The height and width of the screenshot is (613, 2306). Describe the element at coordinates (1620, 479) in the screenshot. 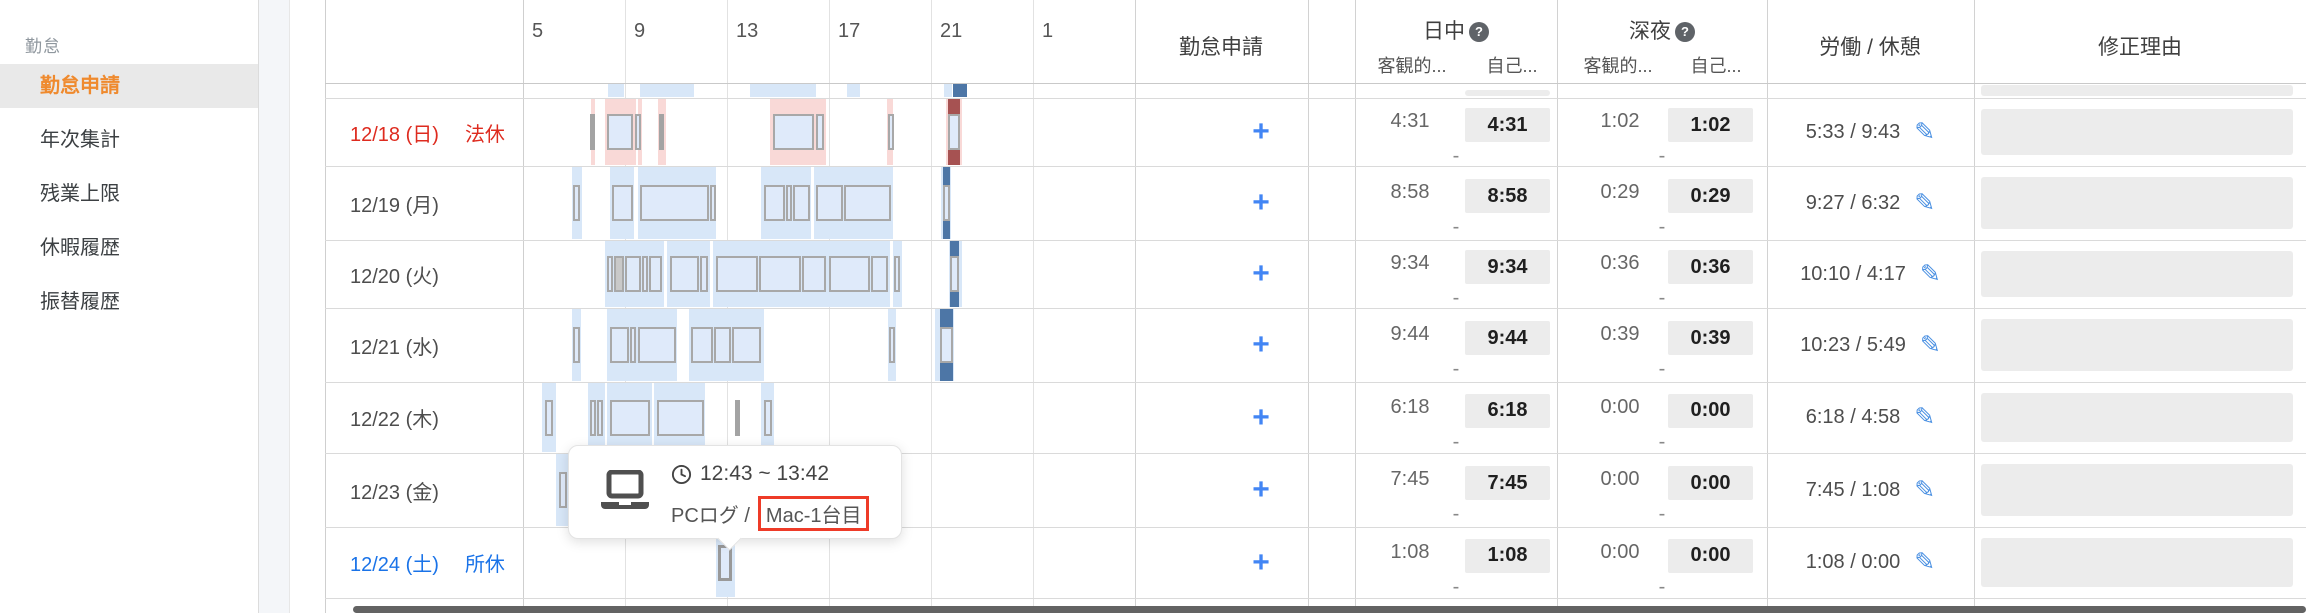

I see `objective-value: 0:00` at that location.